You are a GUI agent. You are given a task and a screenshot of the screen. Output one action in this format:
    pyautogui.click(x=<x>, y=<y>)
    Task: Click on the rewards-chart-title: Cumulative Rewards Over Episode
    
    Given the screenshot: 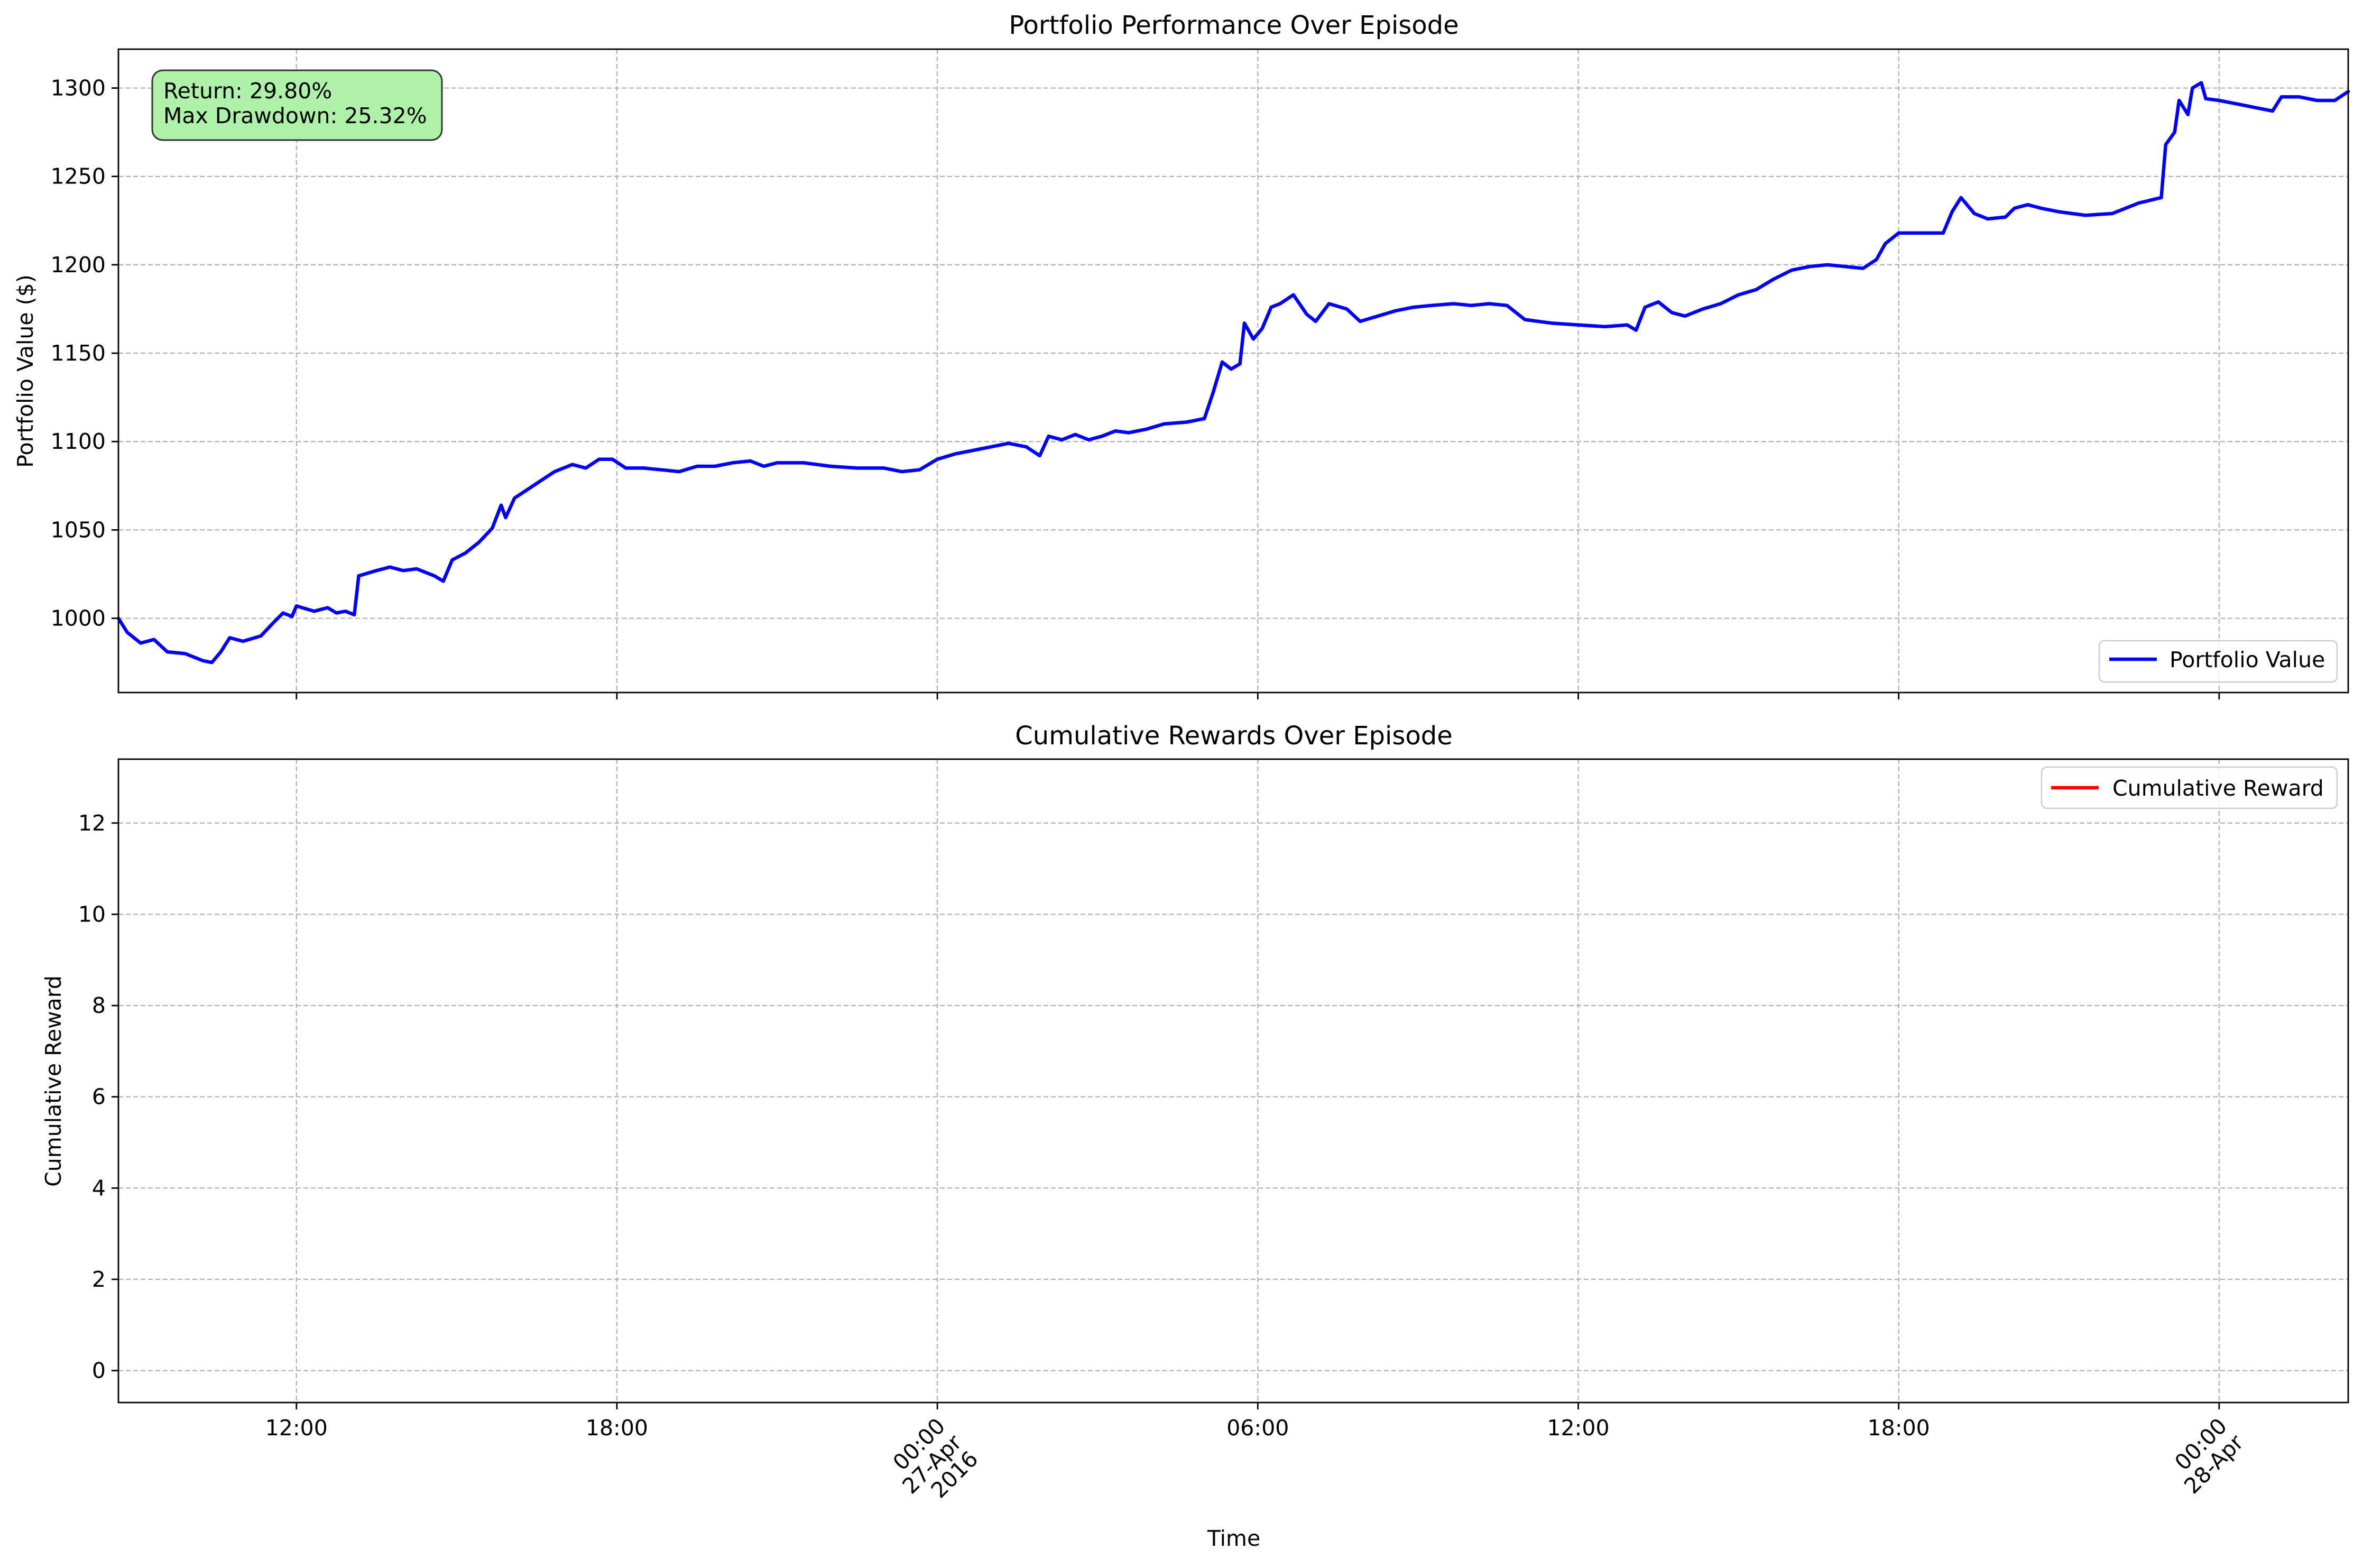 What is the action you would take?
    pyautogui.click(x=1233, y=736)
    